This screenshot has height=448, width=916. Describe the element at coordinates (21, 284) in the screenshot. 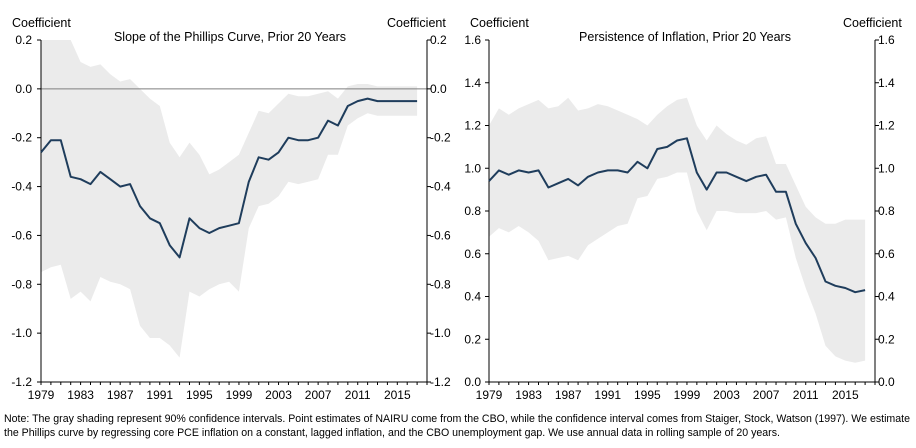

I see `y-tick-label-left: -0.8` at that location.